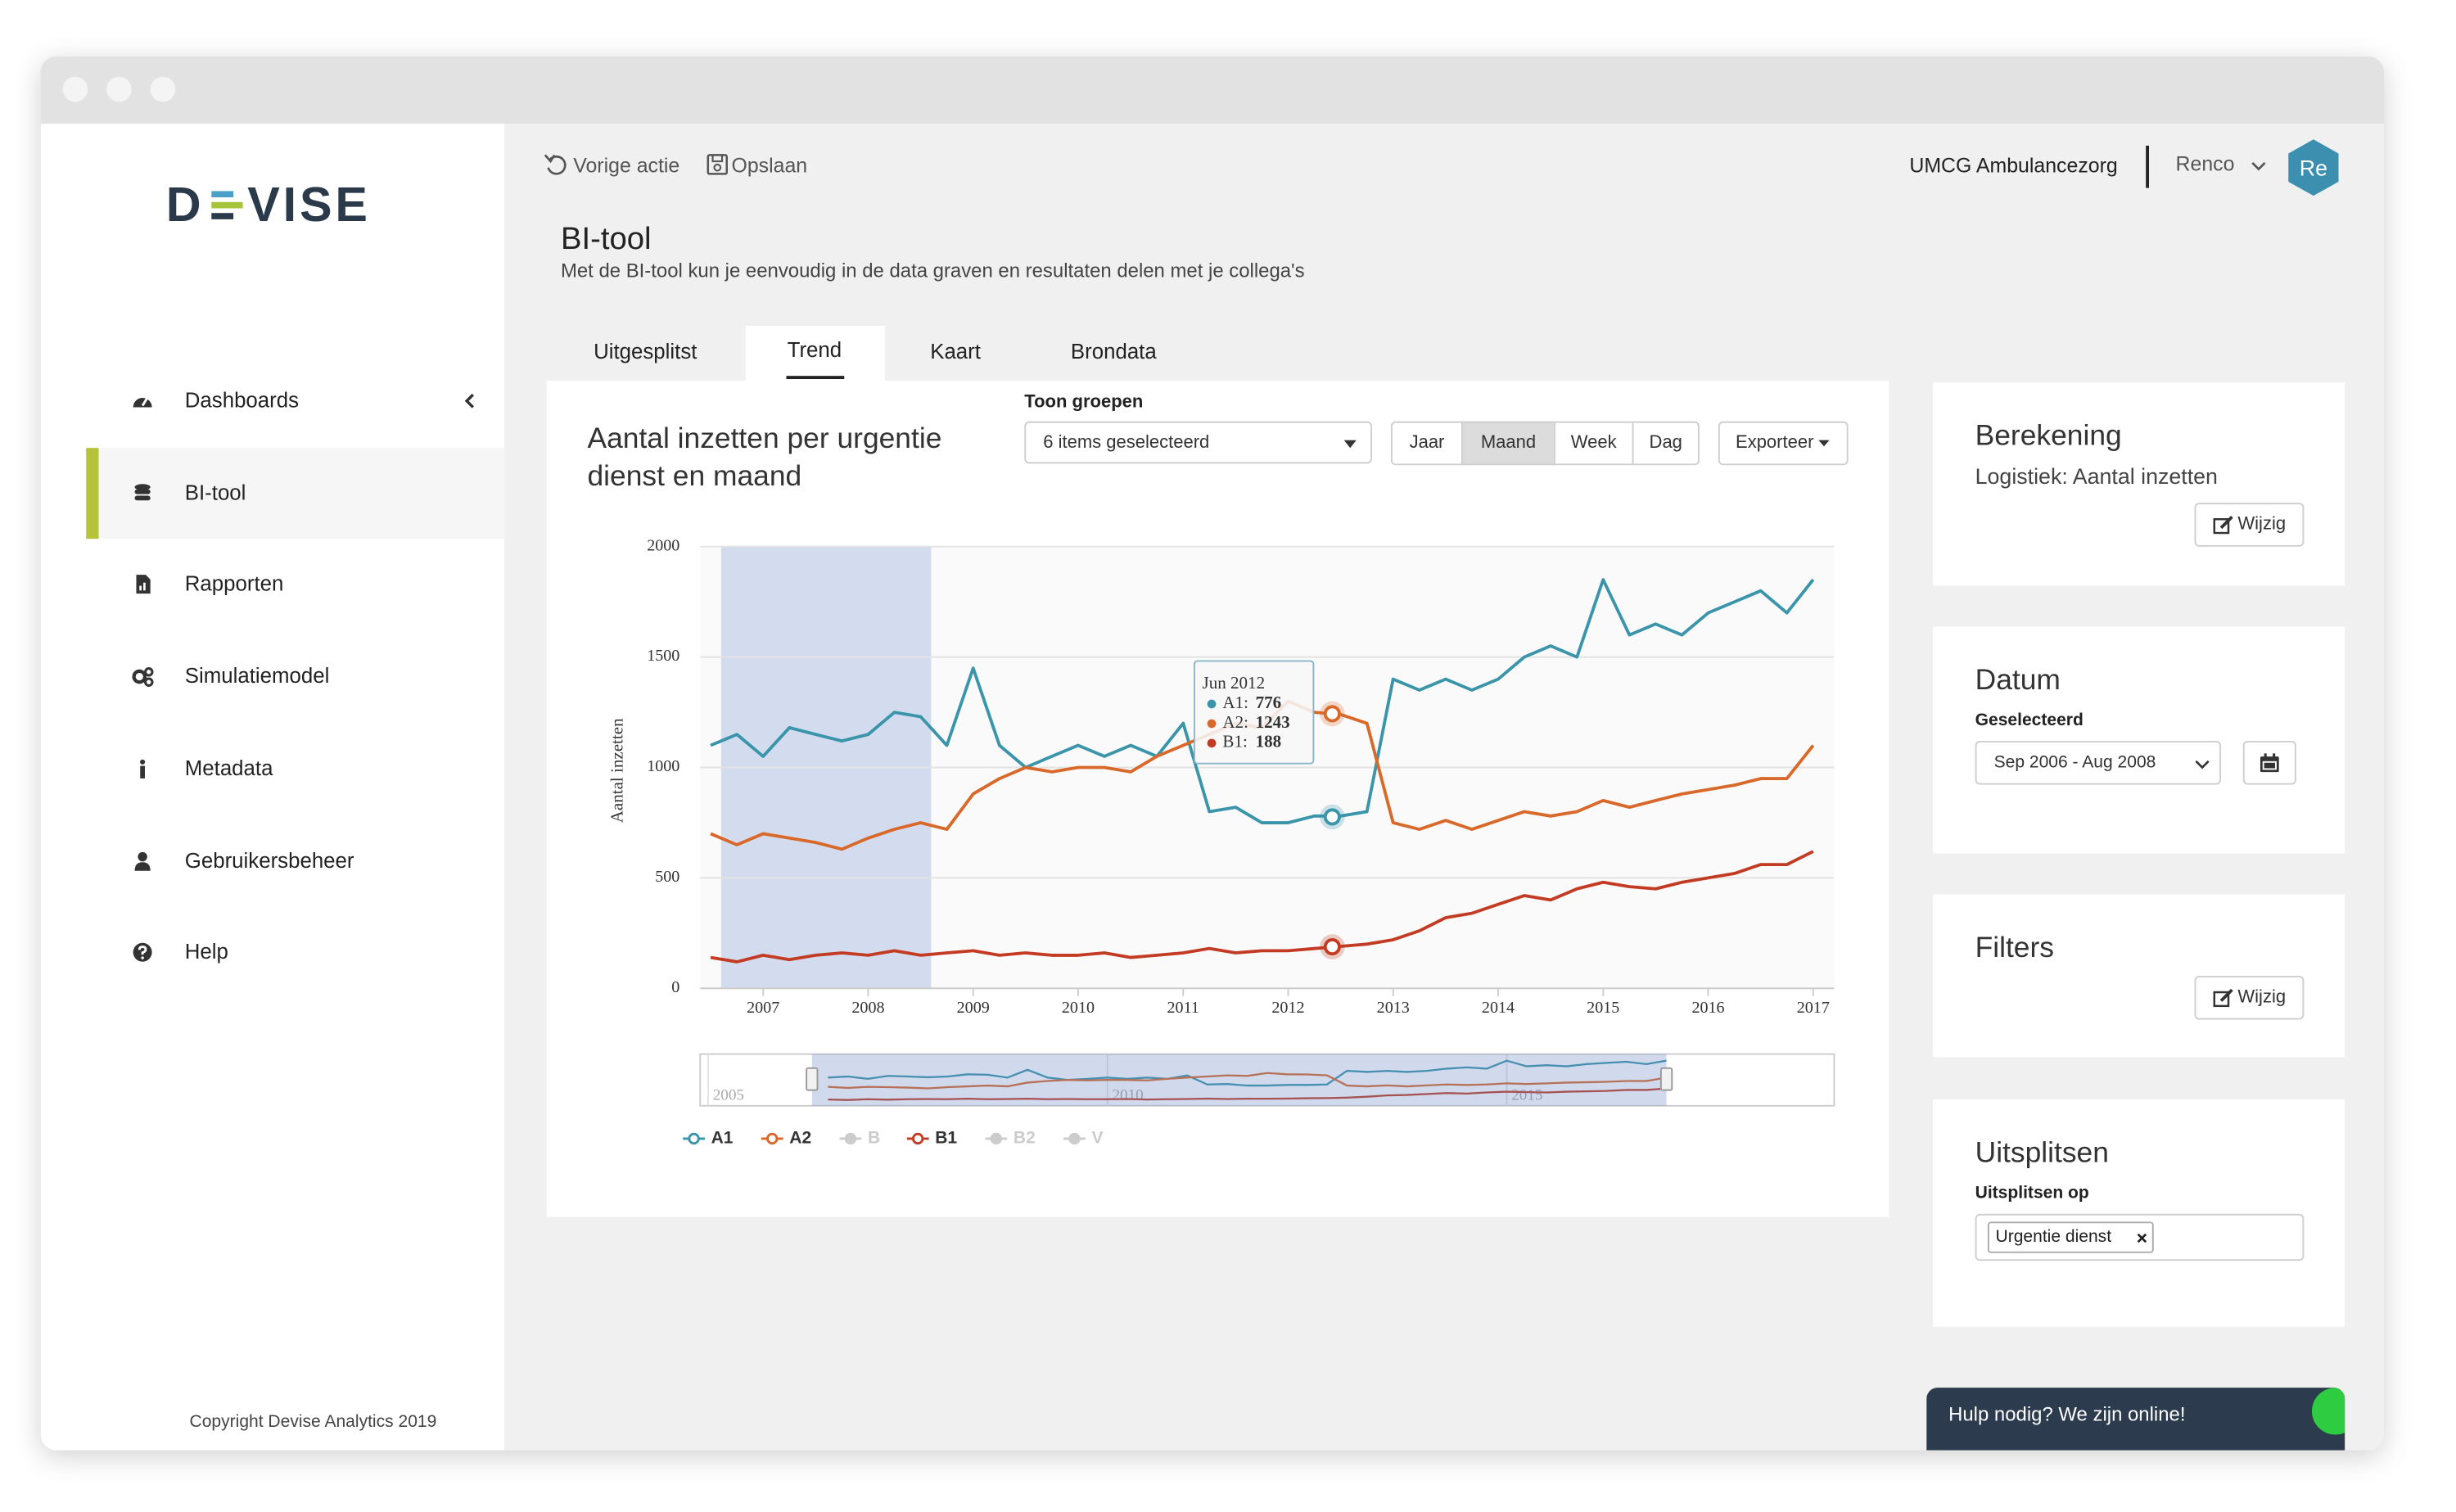 This screenshot has height=1512, width=2456. What do you see at coordinates (228, 768) in the screenshot?
I see `nav-label: Metadata` at bounding box center [228, 768].